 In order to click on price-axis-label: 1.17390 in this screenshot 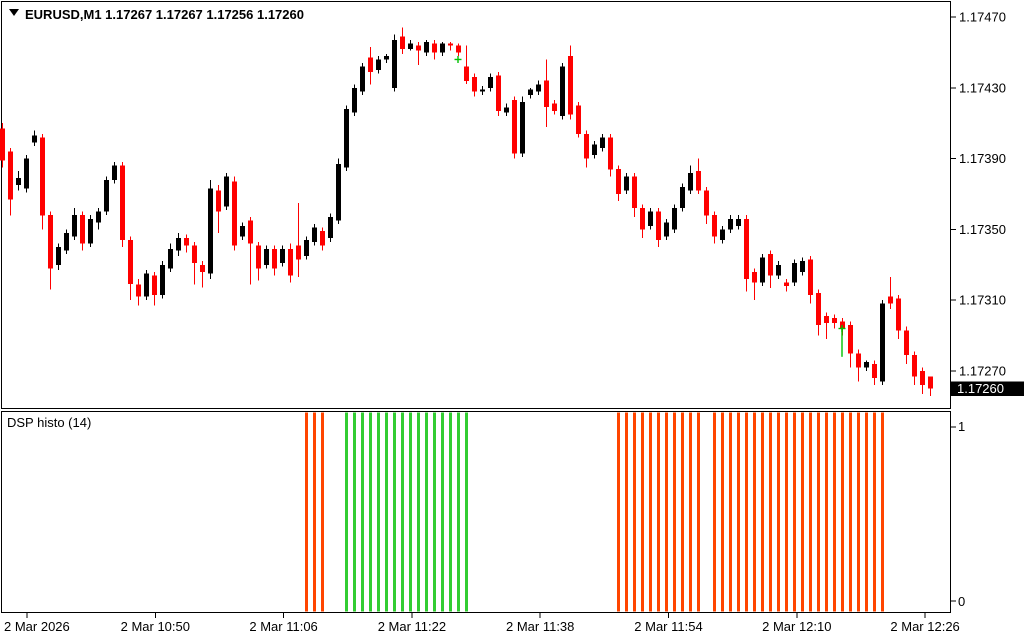, I will do `click(982, 158)`.